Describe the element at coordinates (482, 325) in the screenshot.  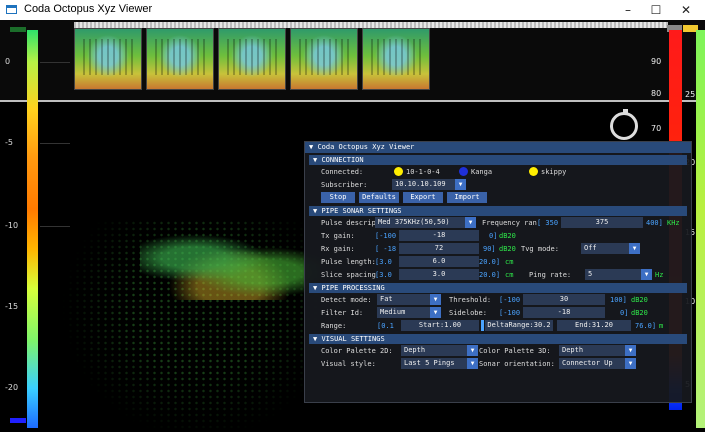
I see `range-slider-handle` at that location.